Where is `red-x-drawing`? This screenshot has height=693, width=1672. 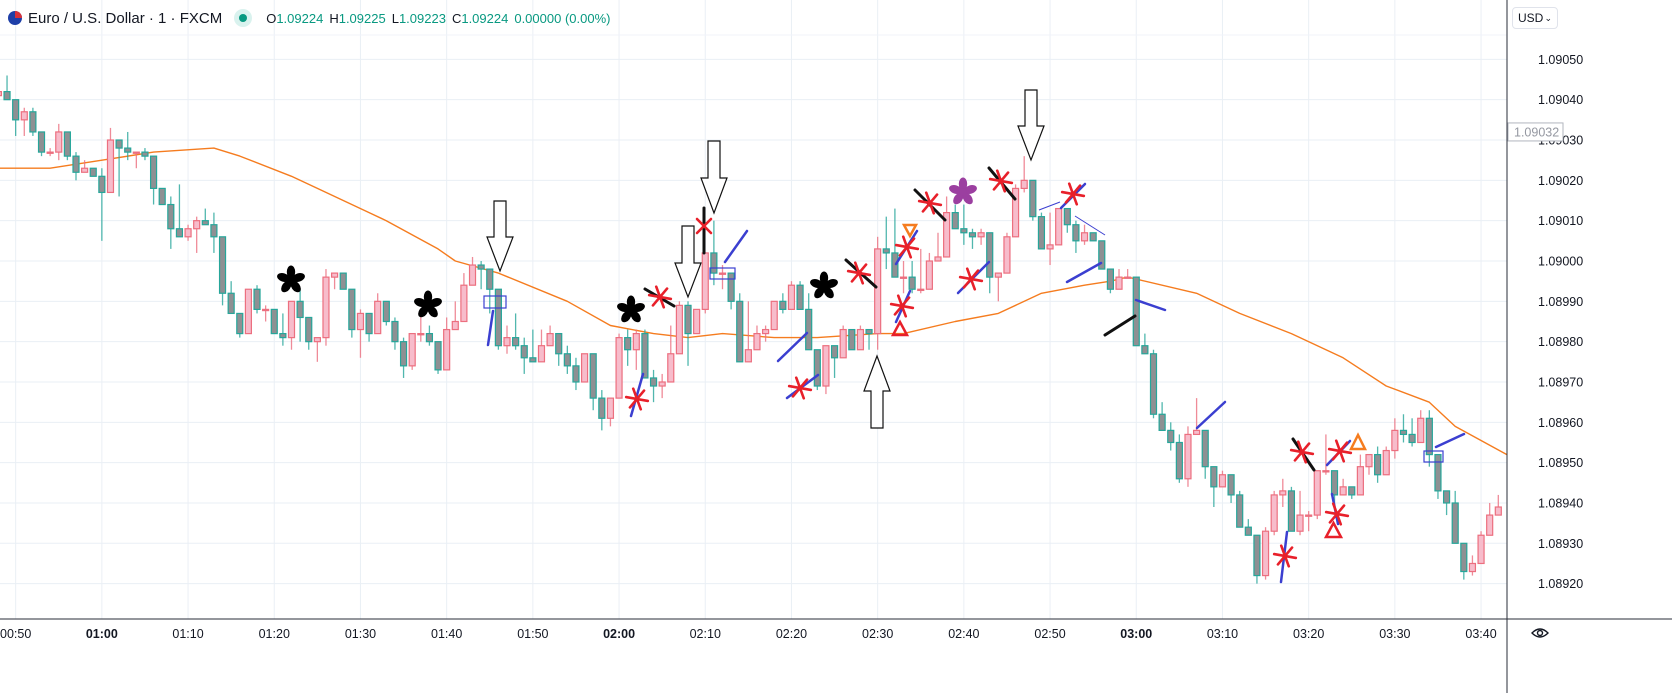
red-x-drawing is located at coordinates (704, 226).